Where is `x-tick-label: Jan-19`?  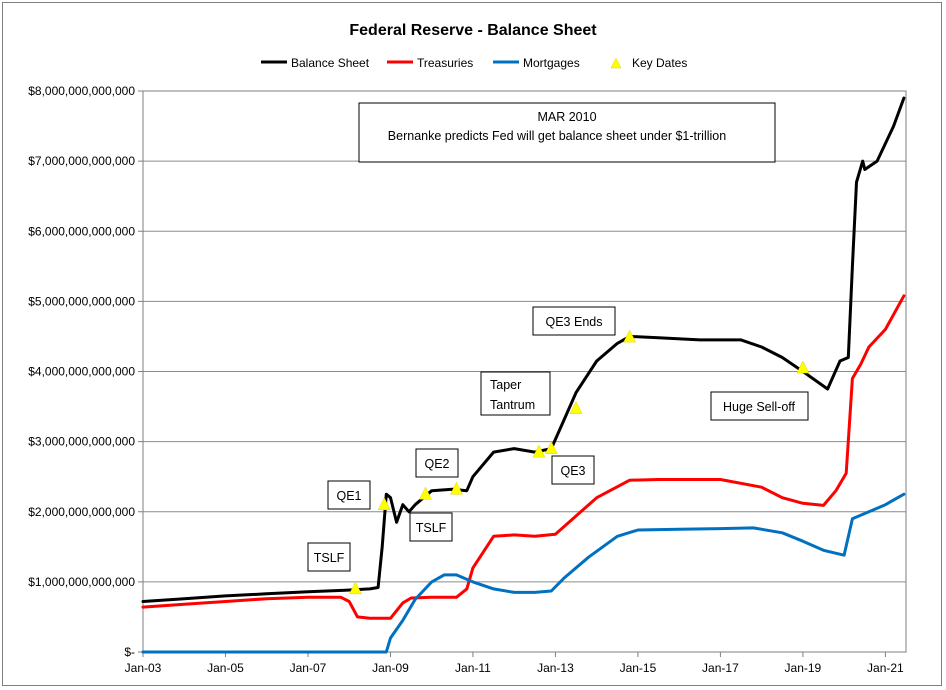 x-tick-label: Jan-19 is located at coordinates (803, 668).